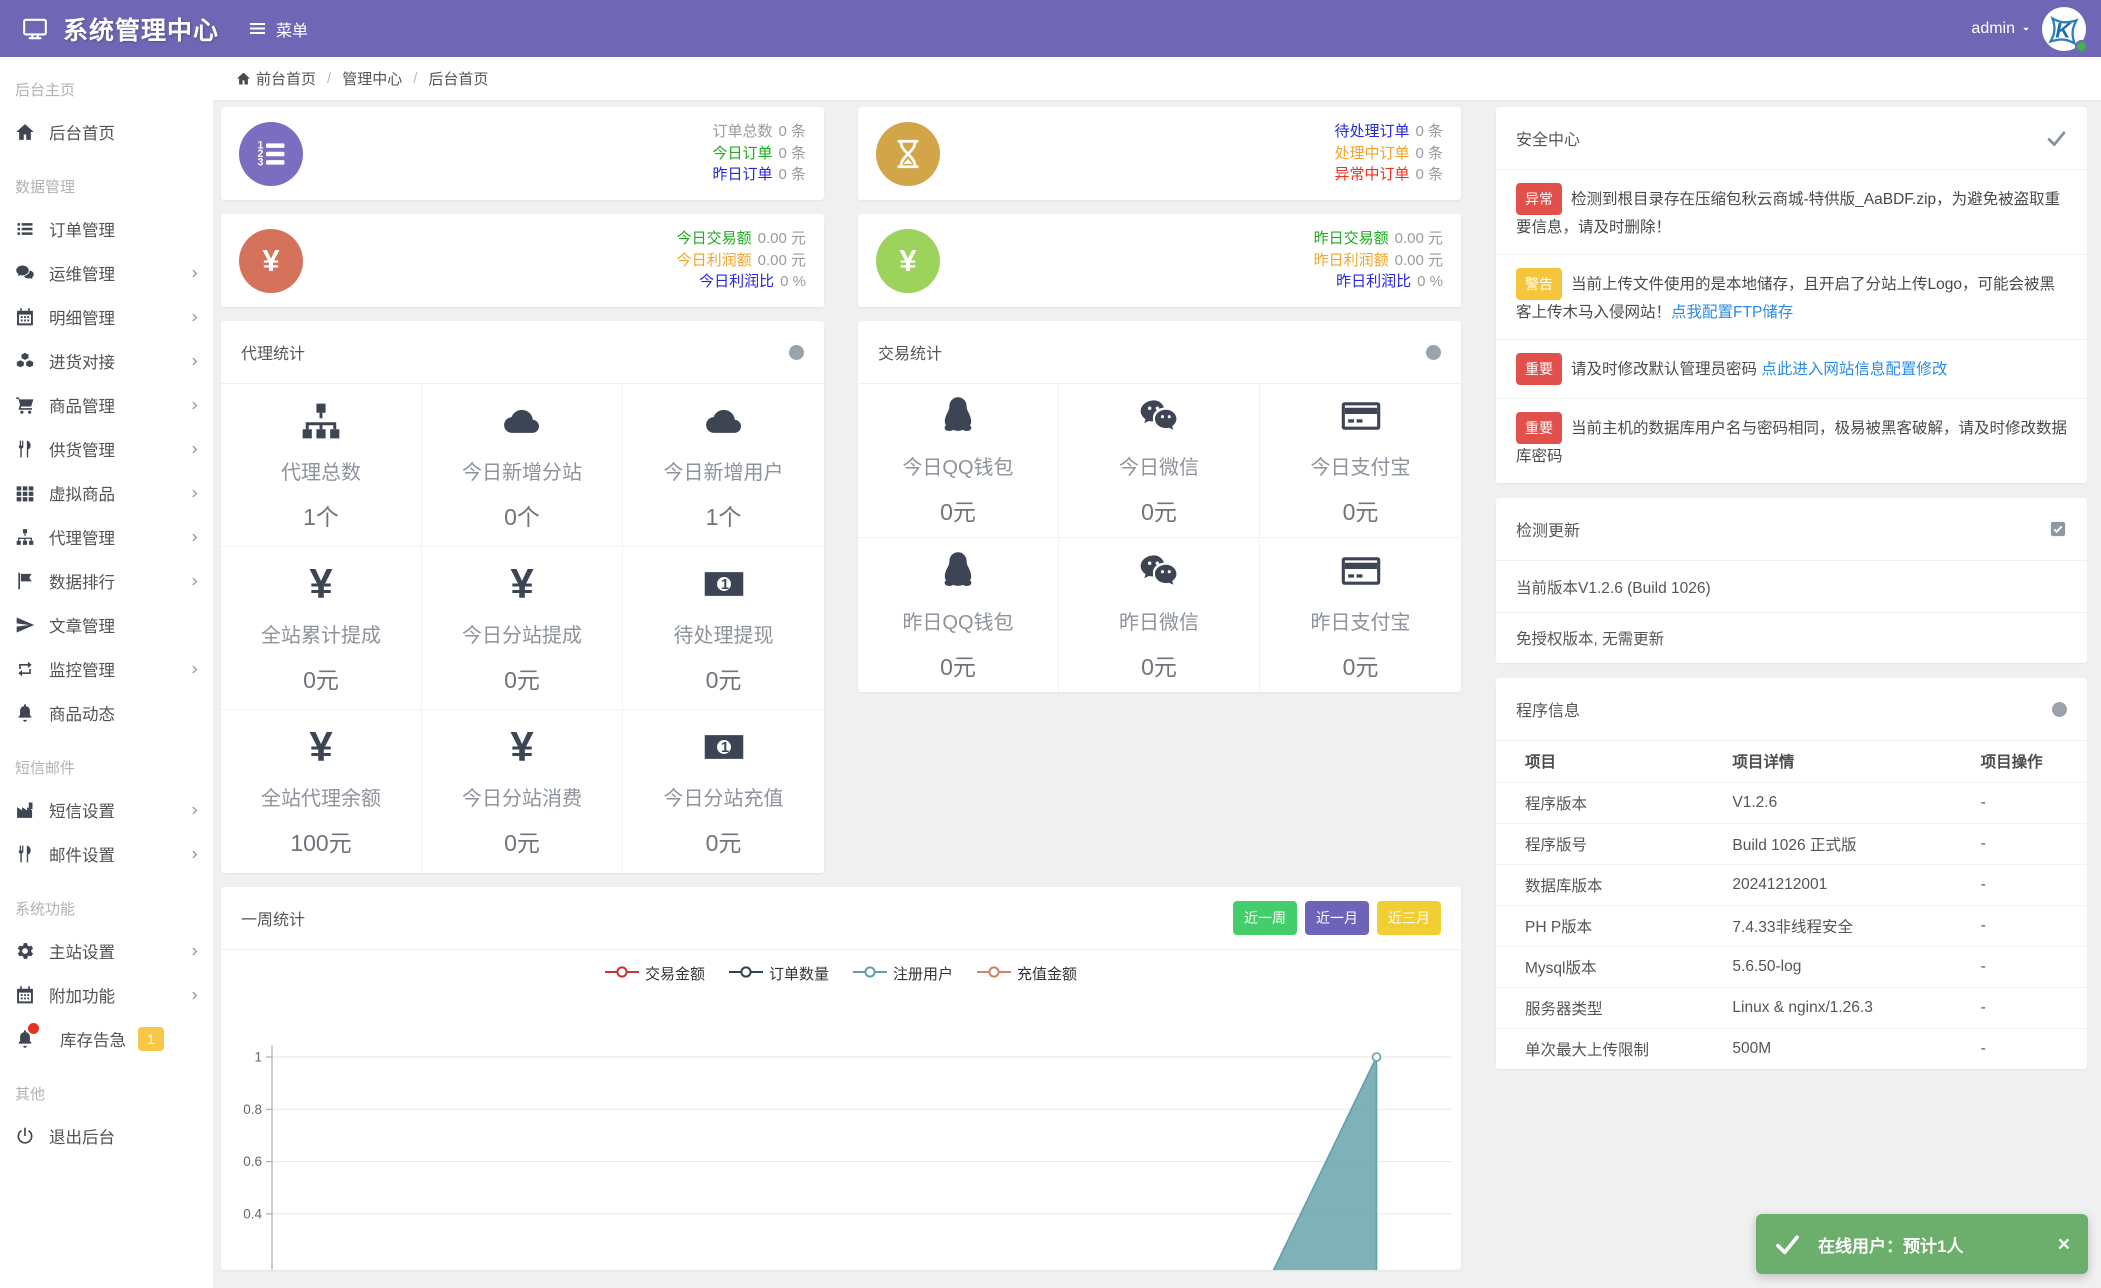 The width and height of the screenshot is (2101, 1288). I want to click on sidebar-item-supply-manage: 供货管理, so click(106, 449).